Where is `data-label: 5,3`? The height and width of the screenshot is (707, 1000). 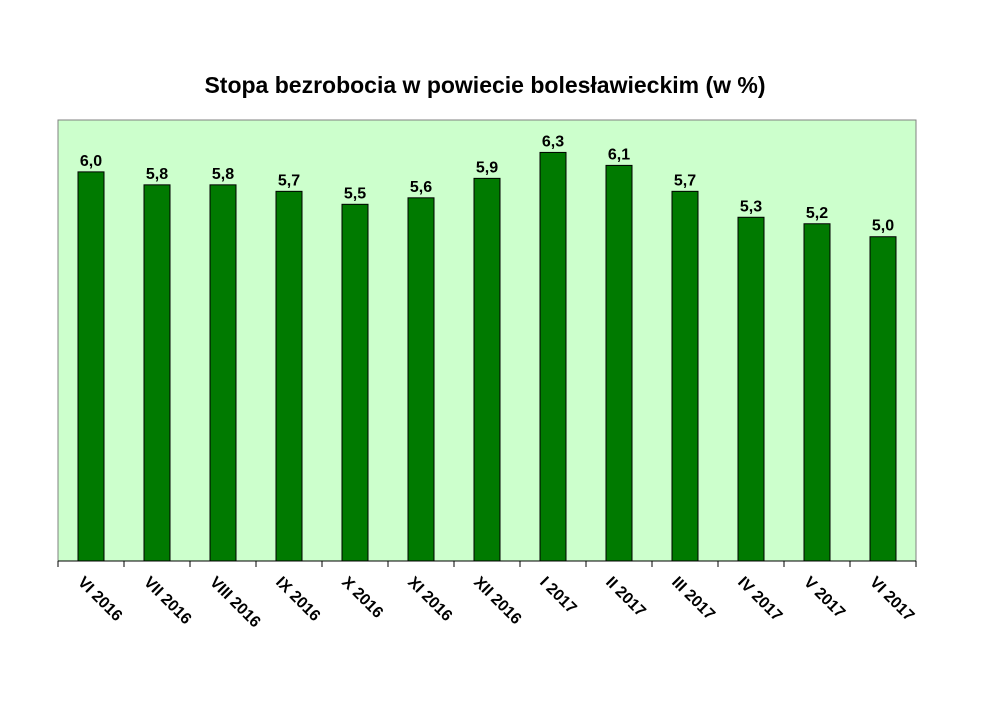
data-label: 5,3 is located at coordinates (751, 206).